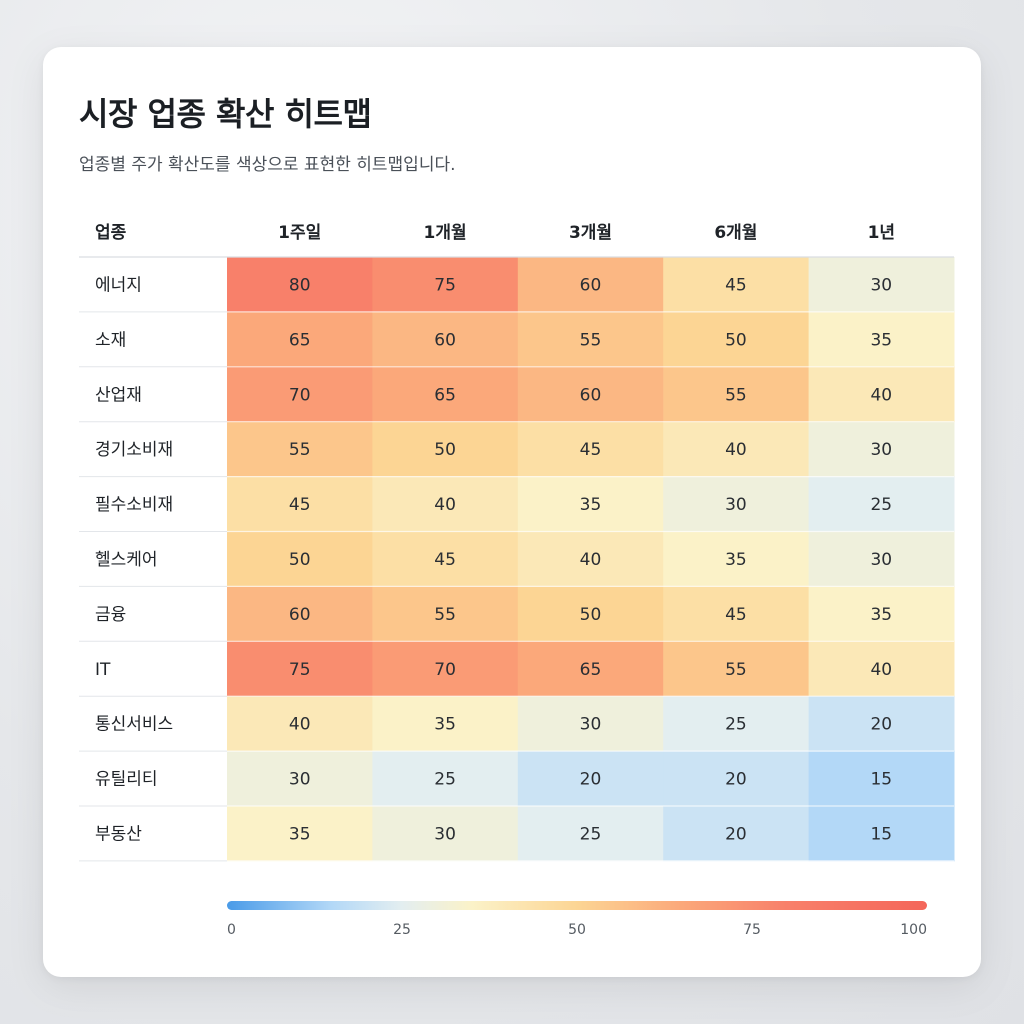 The image size is (1024, 1024). I want to click on cell-value: 80, so click(300, 285).